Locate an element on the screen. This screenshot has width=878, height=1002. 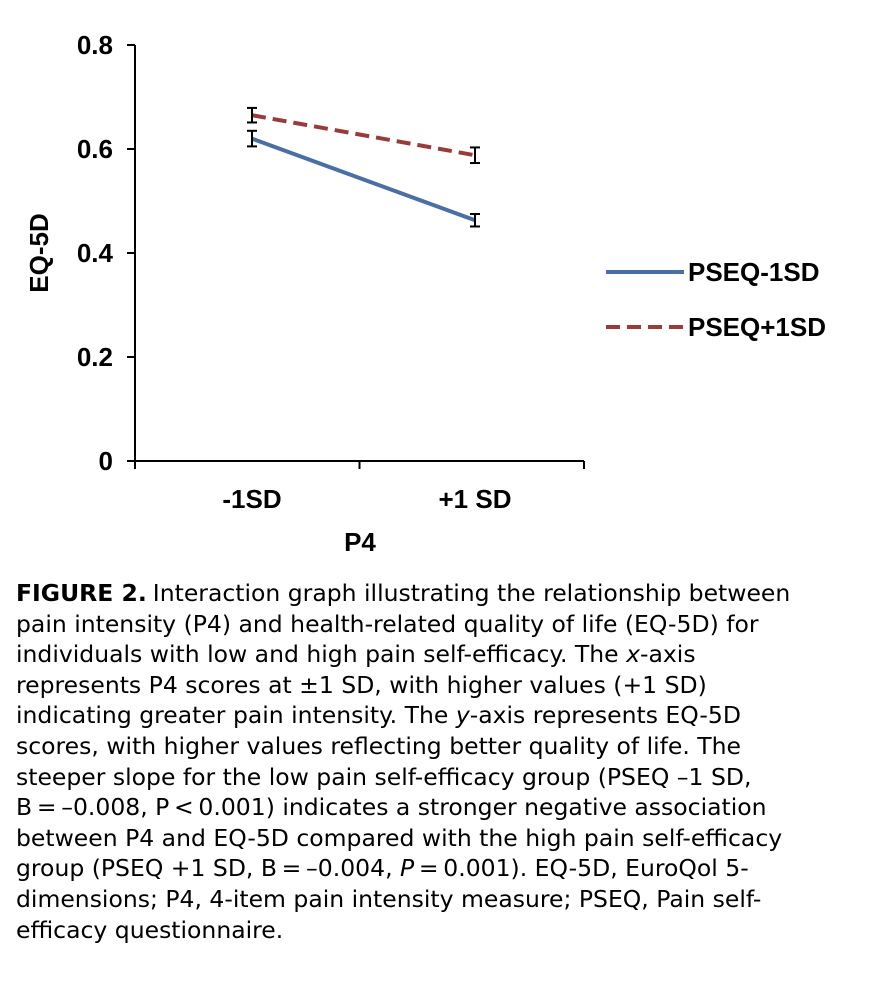
y-ticks: 0 0.2 0.4 0.6 0.8 is located at coordinates (106, 253).